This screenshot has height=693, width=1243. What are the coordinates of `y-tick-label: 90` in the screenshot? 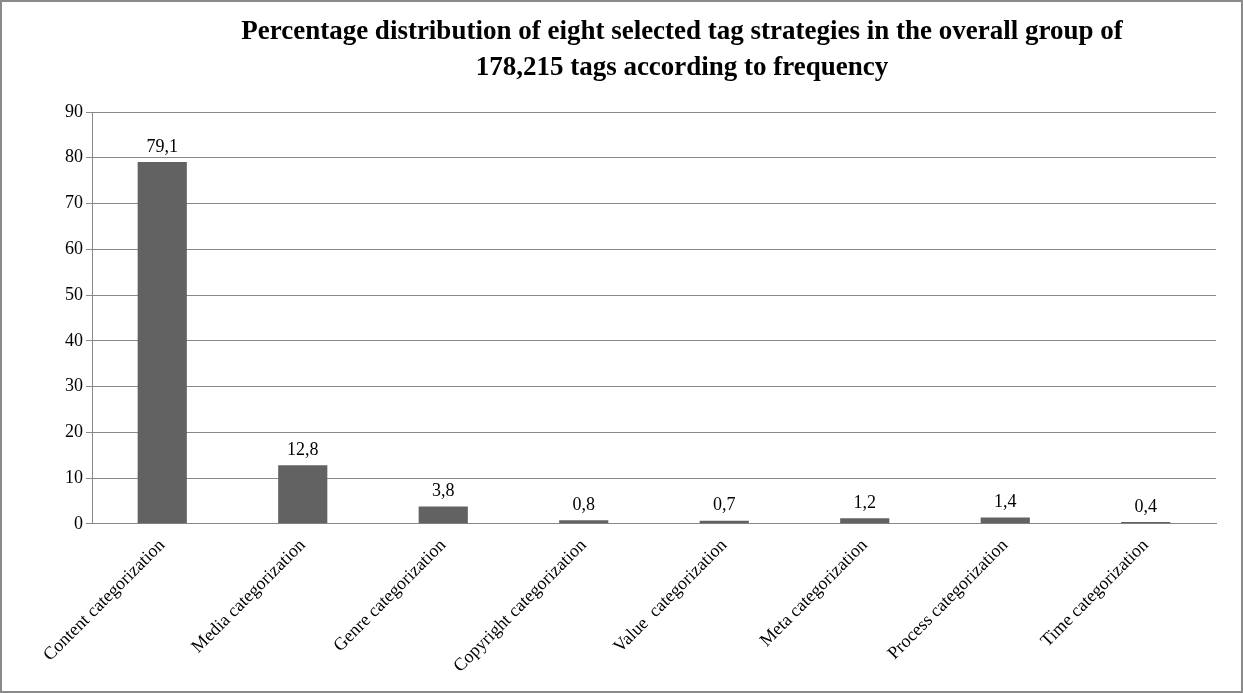 It's located at (74, 110).